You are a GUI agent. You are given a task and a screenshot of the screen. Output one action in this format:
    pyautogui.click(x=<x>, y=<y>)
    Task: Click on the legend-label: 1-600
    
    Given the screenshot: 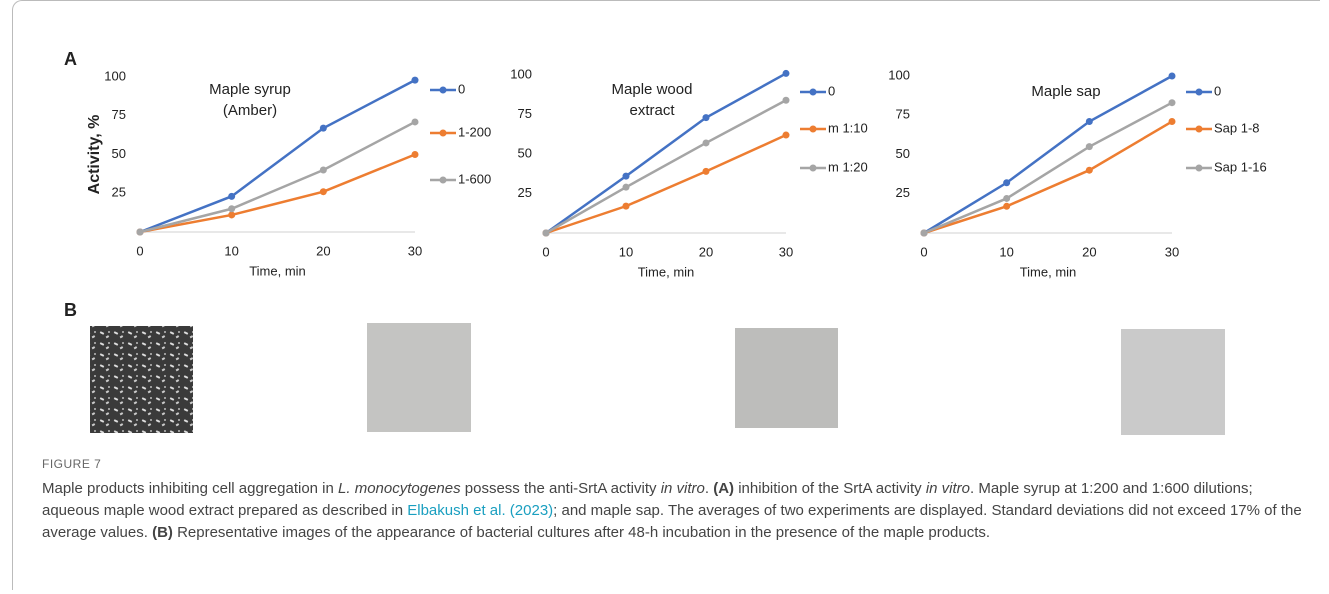 What is the action you would take?
    pyautogui.click(x=474, y=178)
    